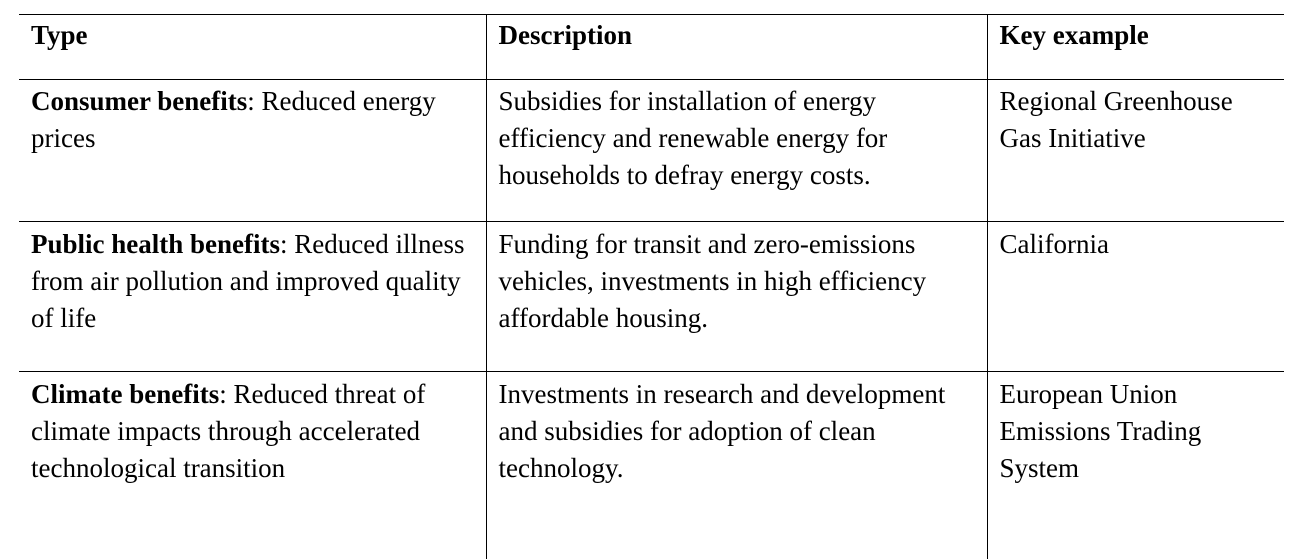  I want to click on key-example-cell: European Union Emissions Trading System, so click(1135, 465).